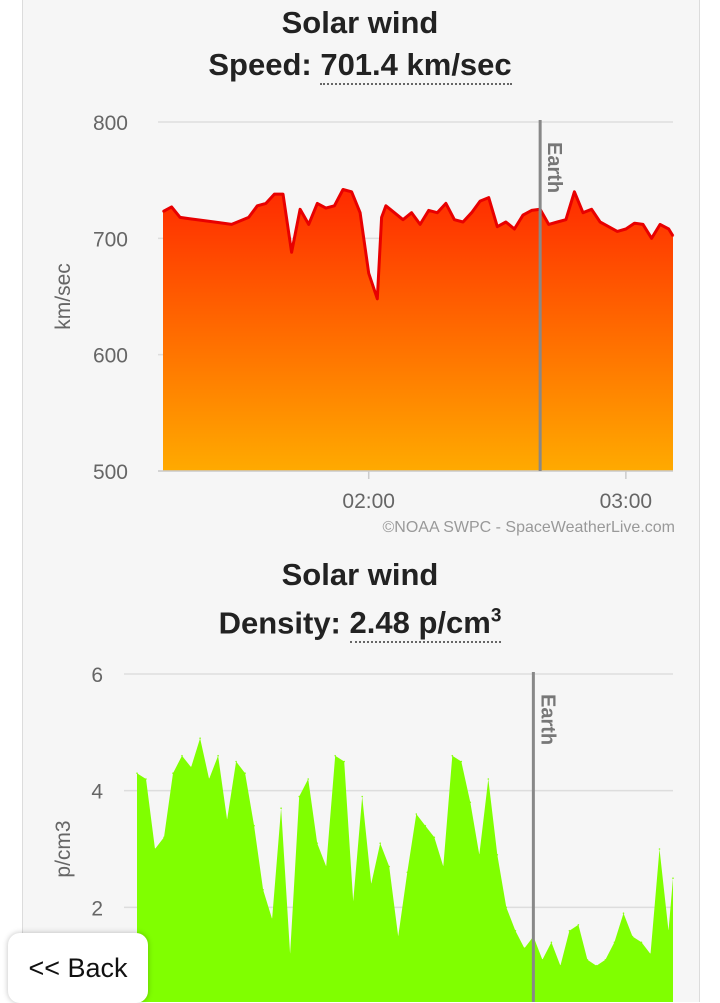 The image size is (720, 1003). Describe the element at coordinates (496, 616) in the screenshot. I see `density-reading-superscript: 3` at that location.